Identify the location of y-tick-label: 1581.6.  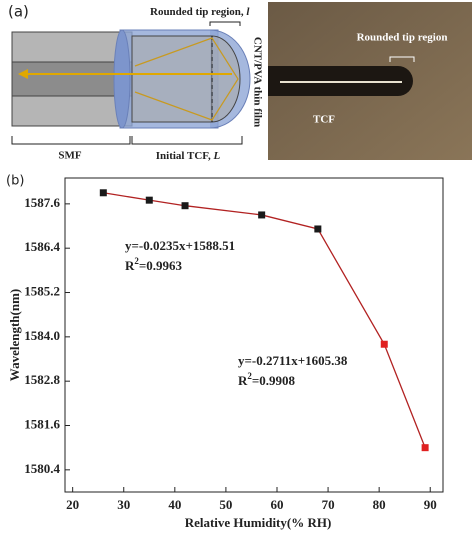
(42, 423).